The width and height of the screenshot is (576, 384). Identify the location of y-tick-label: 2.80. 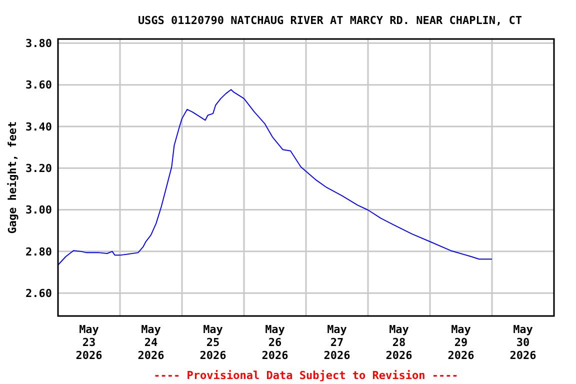
(39, 251).